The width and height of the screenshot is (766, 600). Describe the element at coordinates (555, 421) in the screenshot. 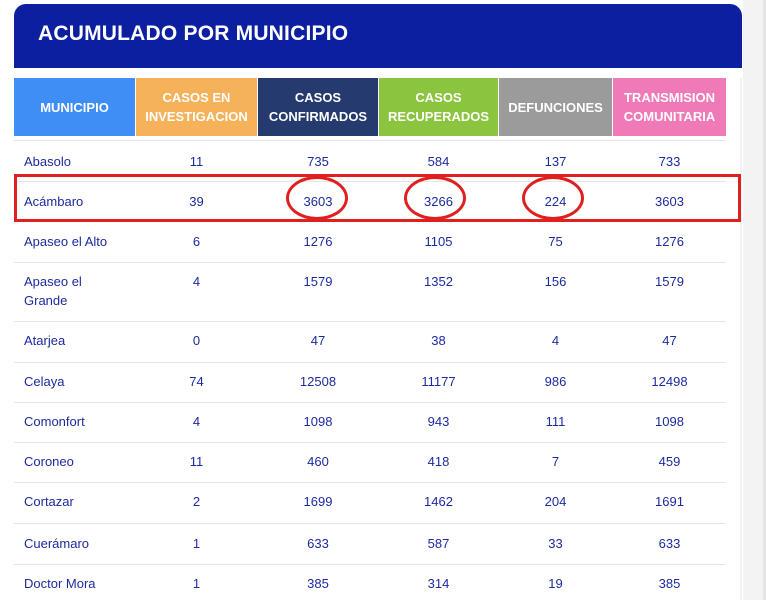

I see `defunciones: 111` at that location.